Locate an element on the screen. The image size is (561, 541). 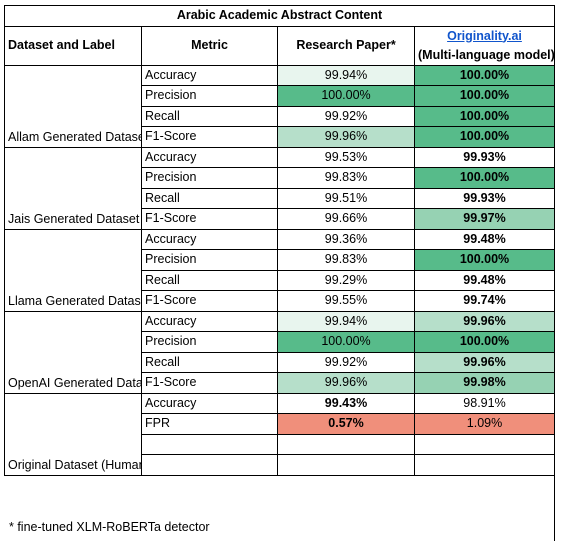
originality-value-cell: 99.98% is located at coordinates (484, 383).